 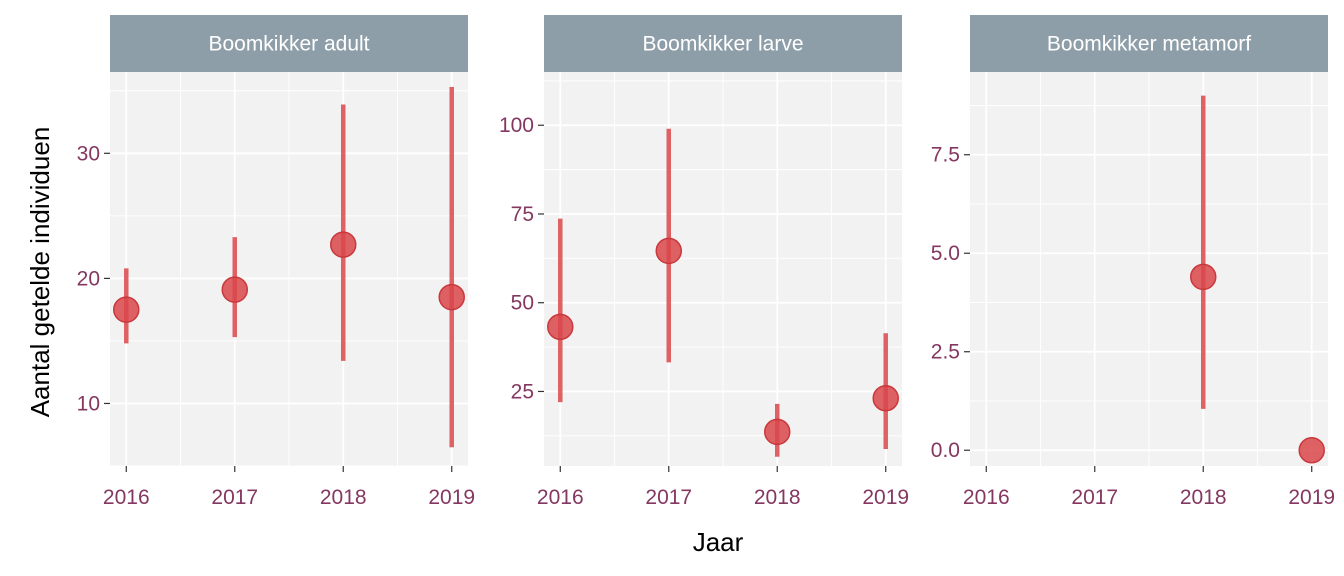 I want to click on y-tick-label: 75, so click(x=522, y=214).